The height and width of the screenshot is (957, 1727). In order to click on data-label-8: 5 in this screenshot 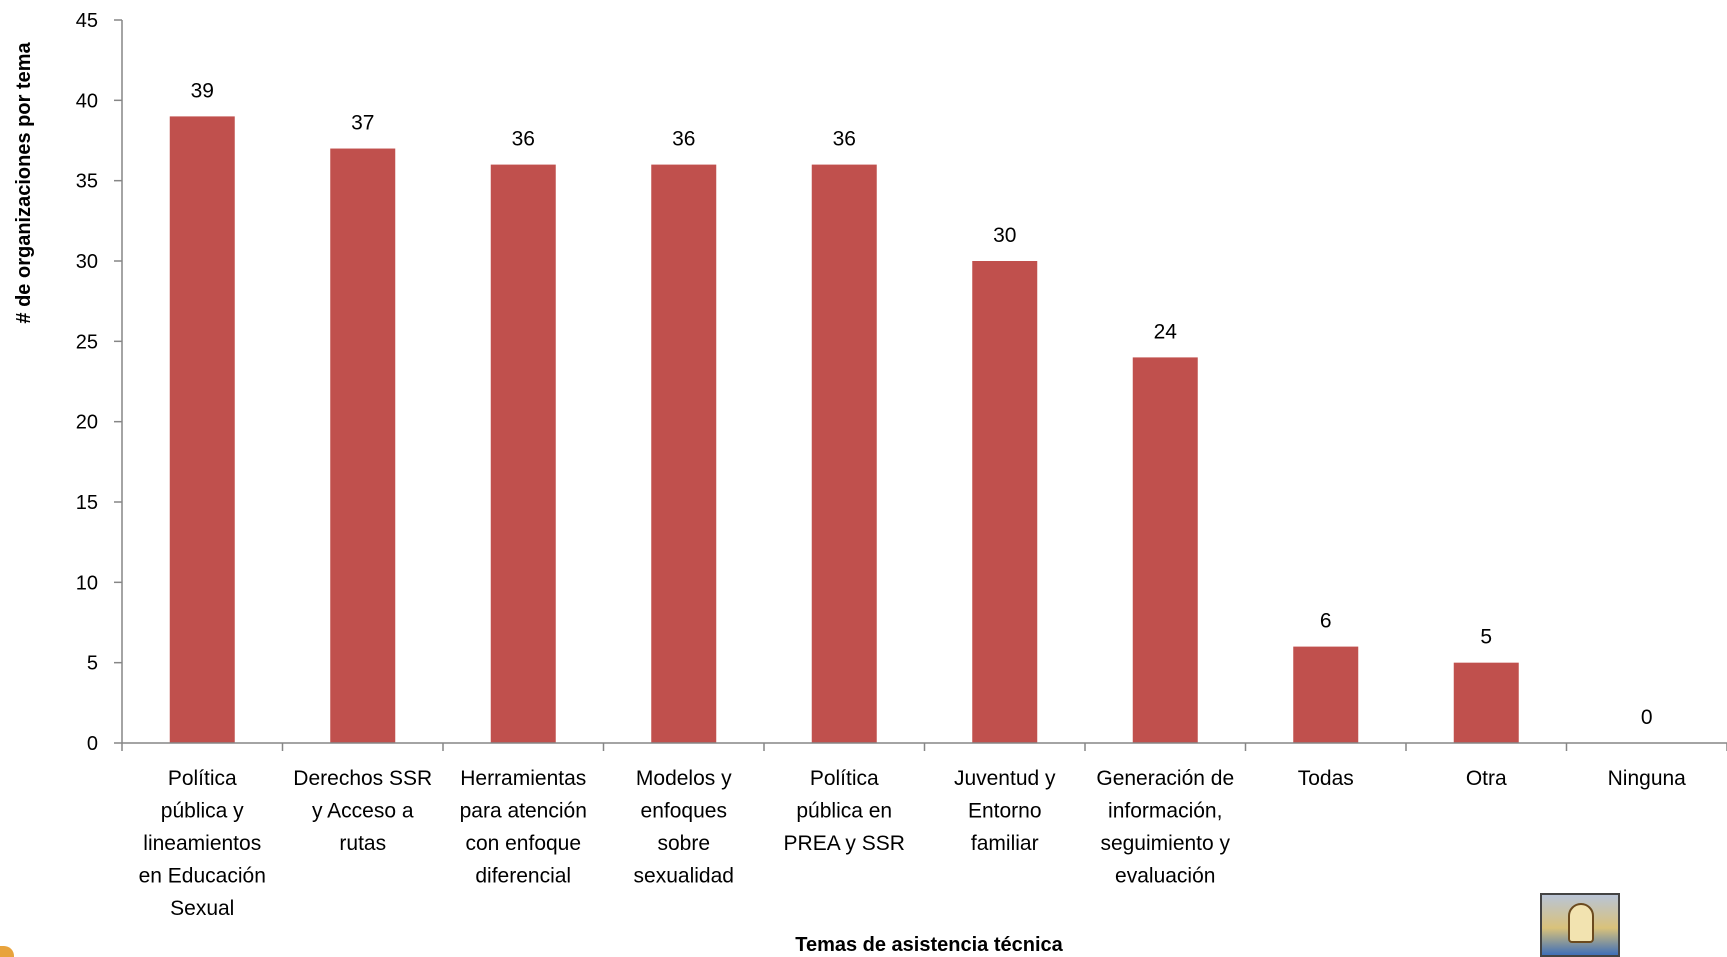, I will do `click(1486, 637)`.